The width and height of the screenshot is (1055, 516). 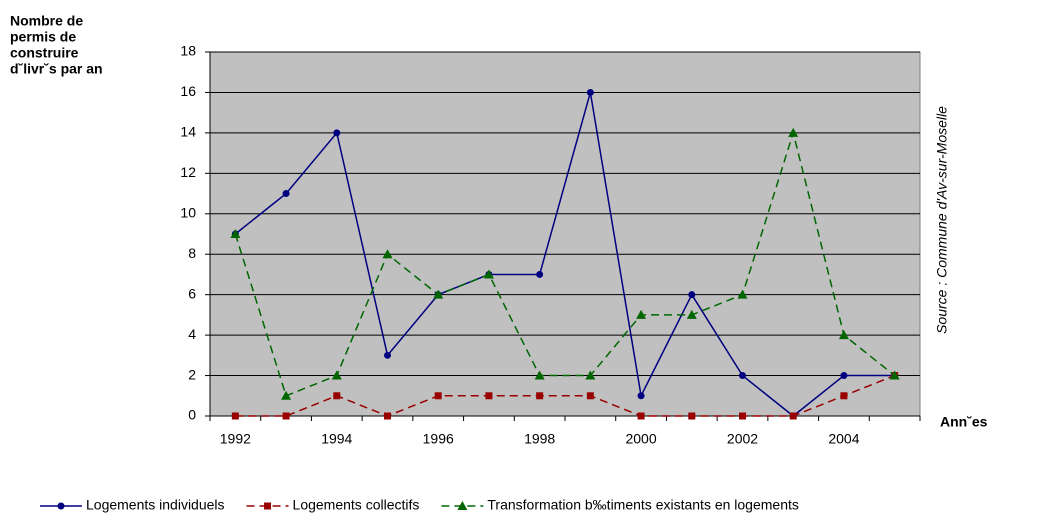 What do you see at coordinates (356, 505) in the screenshot?
I see `legend-label: Logements collectifs` at bounding box center [356, 505].